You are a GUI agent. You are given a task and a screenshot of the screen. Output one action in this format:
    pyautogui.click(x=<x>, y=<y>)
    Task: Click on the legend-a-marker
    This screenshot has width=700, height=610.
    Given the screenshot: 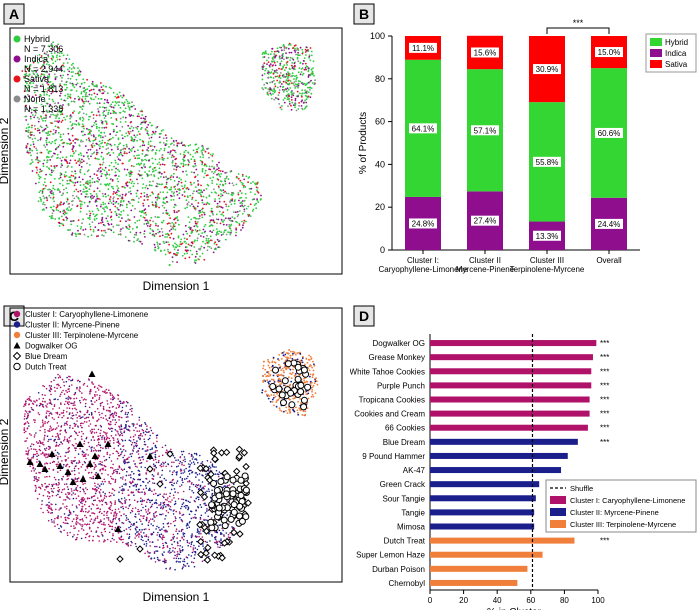 What is the action you would take?
    pyautogui.click(x=17, y=99)
    